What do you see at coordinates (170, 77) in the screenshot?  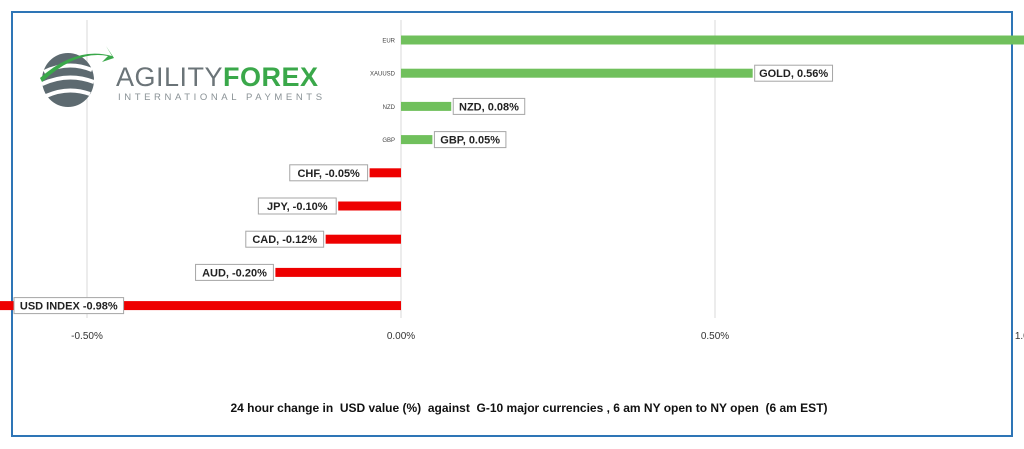 I see `logo-word-agility: AGILITY` at bounding box center [170, 77].